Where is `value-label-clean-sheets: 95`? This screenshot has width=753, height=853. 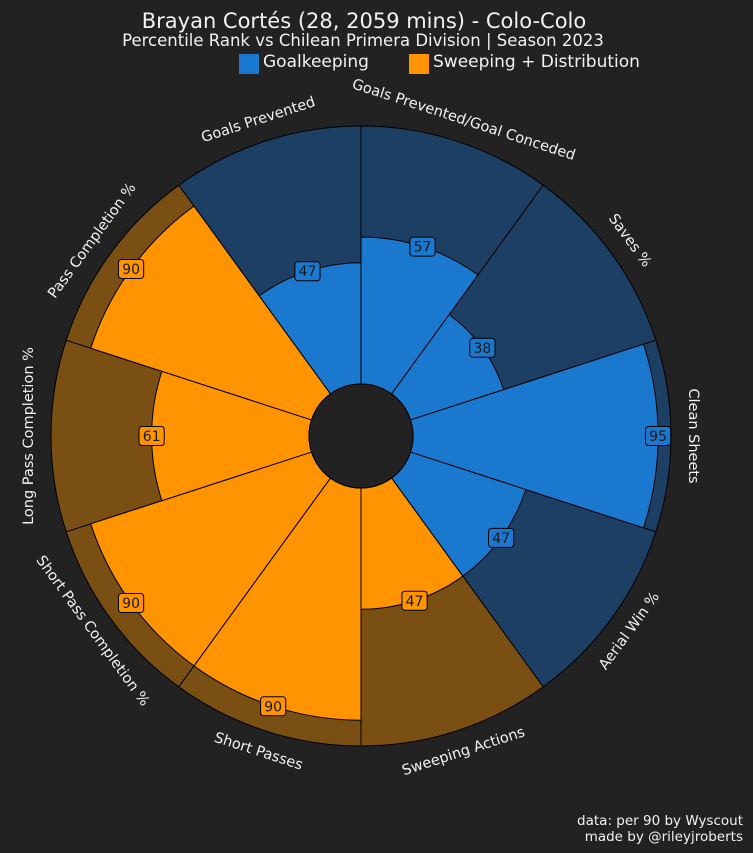
value-label-clean-sheets: 95 is located at coordinates (658, 436).